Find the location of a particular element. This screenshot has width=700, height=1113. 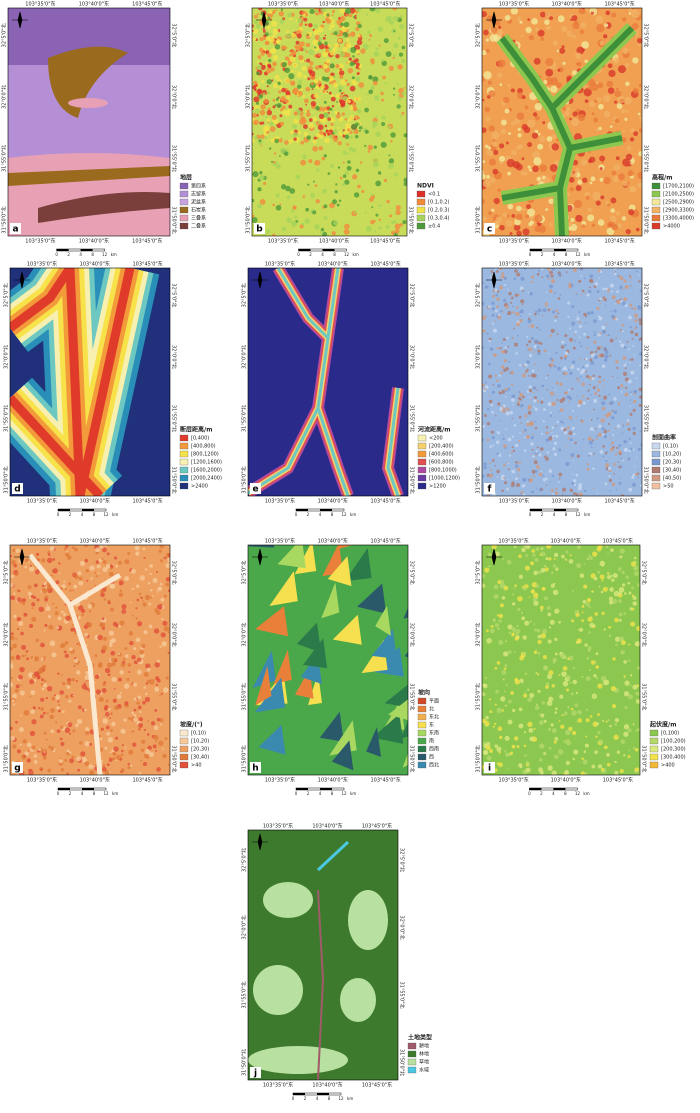

legend-label: [2900,3300) is located at coordinates (678, 211).